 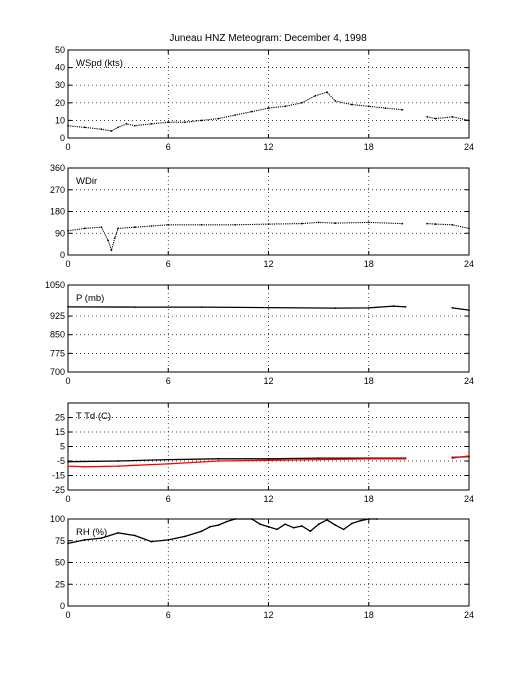 What do you see at coordinates (57, 353) in the screenshot?
I see `y-tick-label: 775` at bounding box center [57, 353].